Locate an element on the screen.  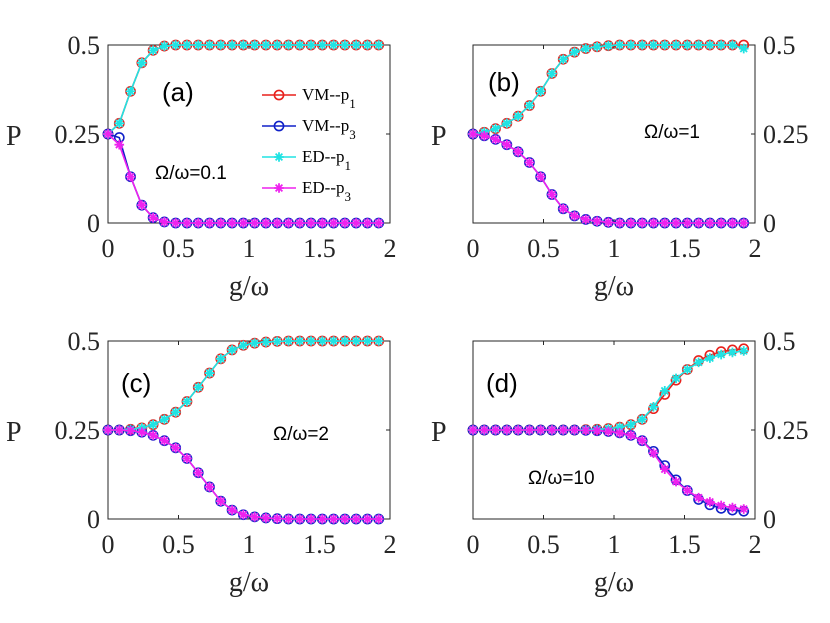
y-tick-label: 0 is located at coordinates (93, 519).